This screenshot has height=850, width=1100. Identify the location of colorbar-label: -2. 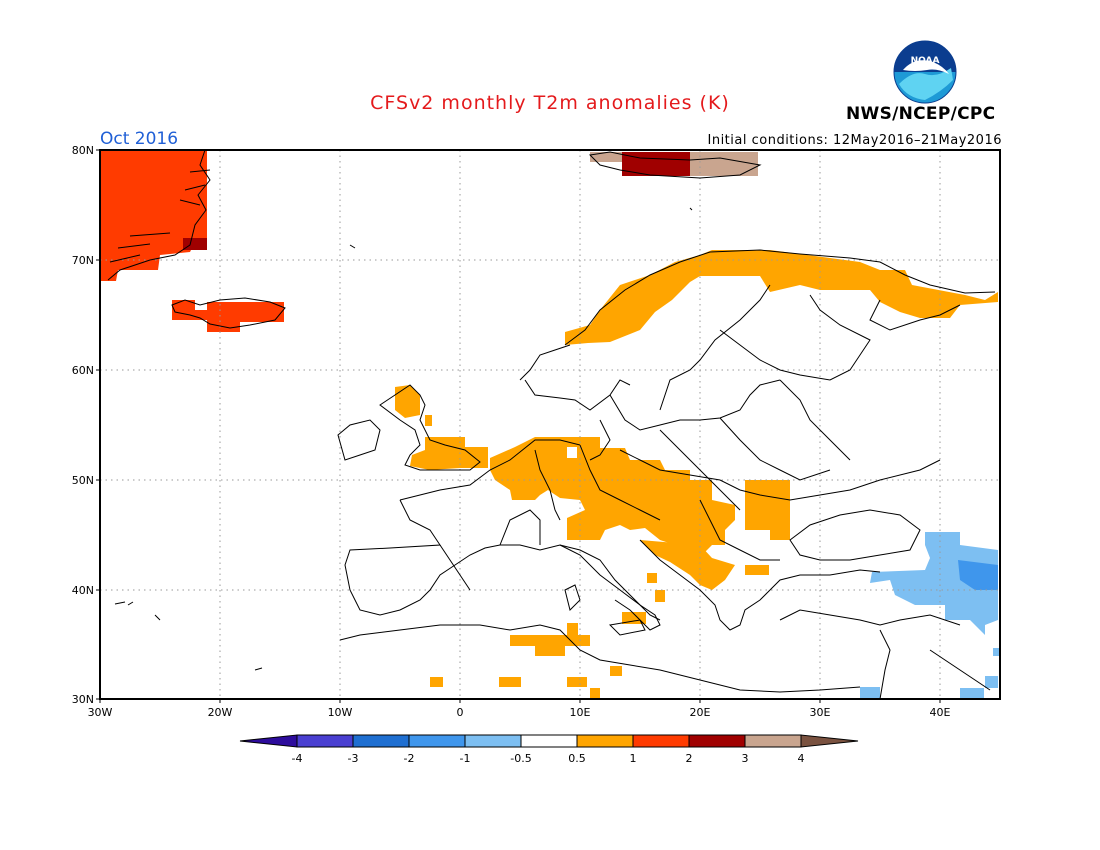
(409, 758).